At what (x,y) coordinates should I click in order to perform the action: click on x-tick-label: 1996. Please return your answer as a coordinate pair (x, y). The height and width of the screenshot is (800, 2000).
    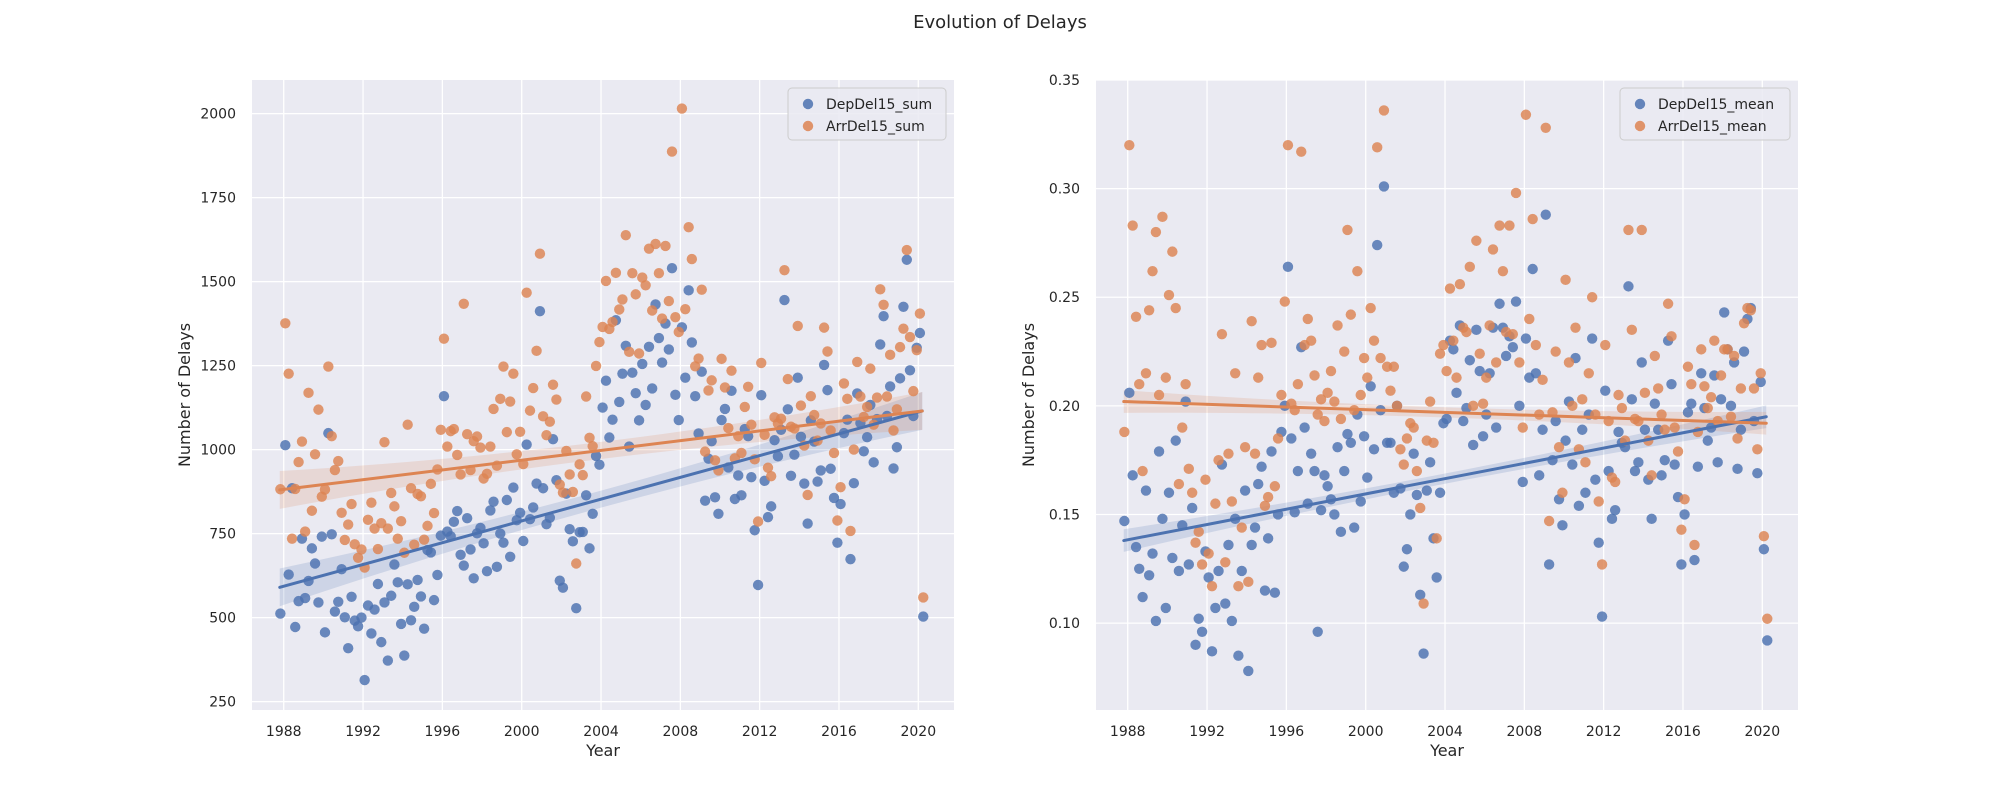
    Looking at the image, I should click on (443, 732).